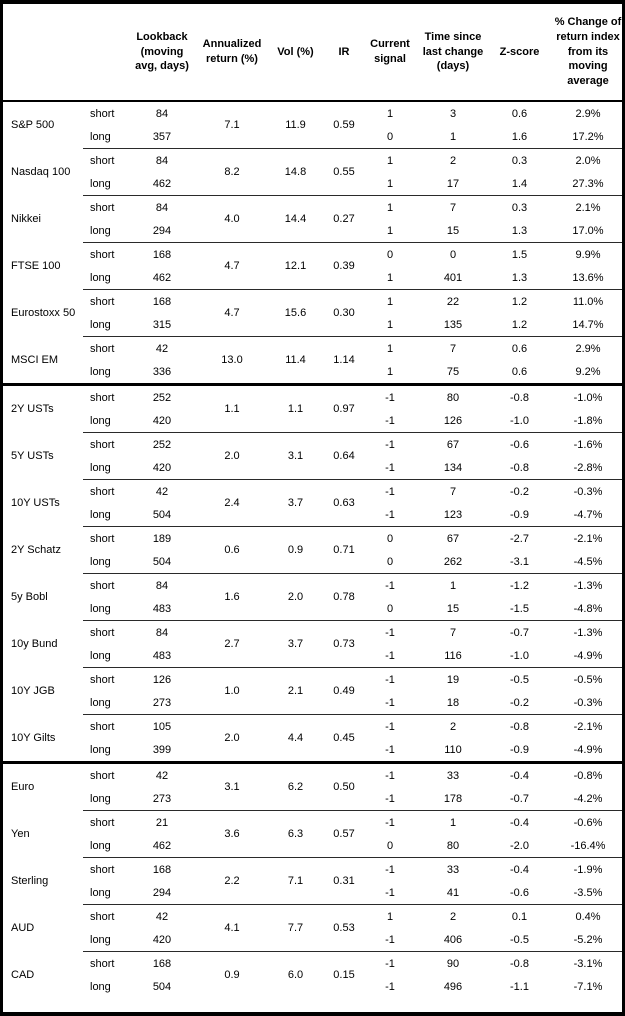  Describe the element at coordinates (232, 172) in the screenshot. I see `annualized-return-value: 8.2` at that location.